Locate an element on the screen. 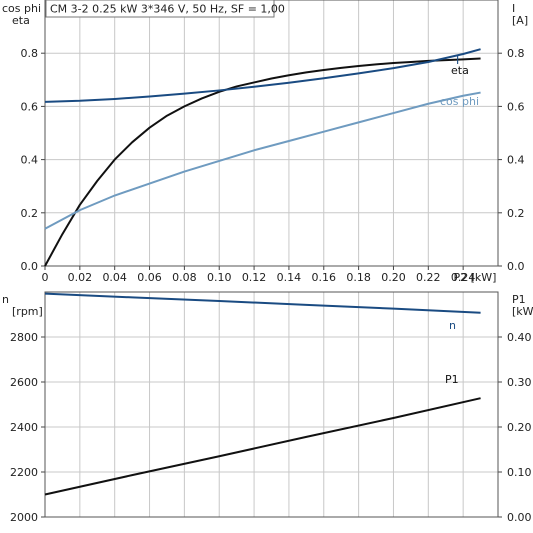 The image size is (533, 533). bottom-left-tick-label: 2200 is located at coordinates (24, 472).